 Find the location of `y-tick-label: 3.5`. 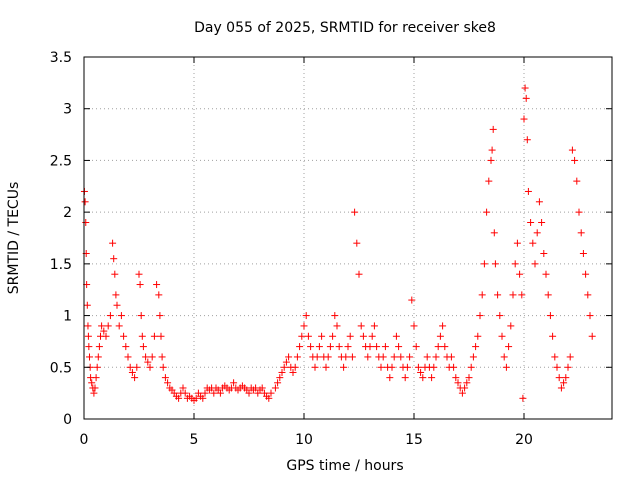

y-tick-label: 3.5 is located at coordinates (61, 58).